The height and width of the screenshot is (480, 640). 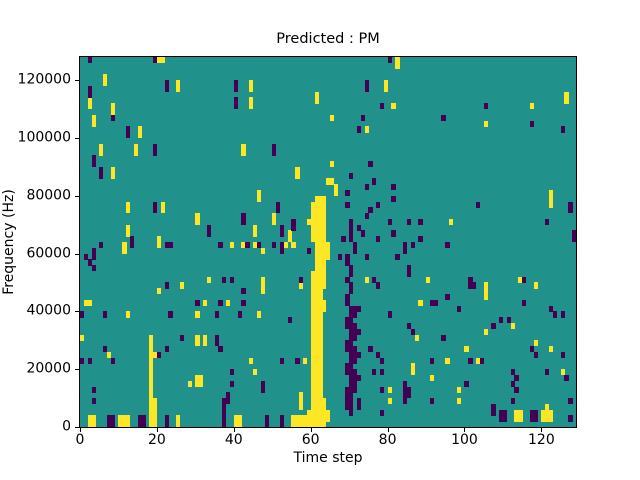 I want to click on y-tick-label: 60000, so click(x=48, y=253).